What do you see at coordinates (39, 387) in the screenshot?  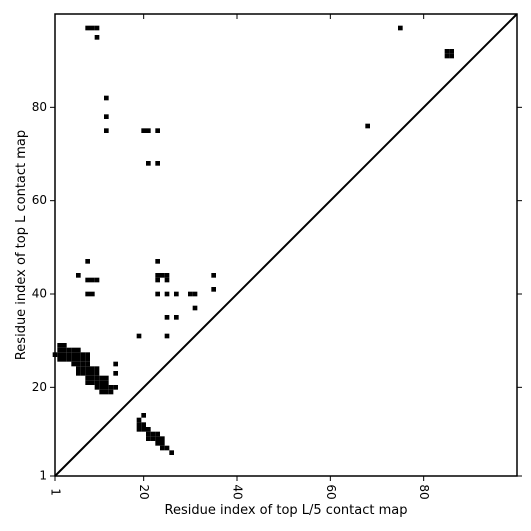 I see `y-tick-label: 20` at bounding box center [39, 387].